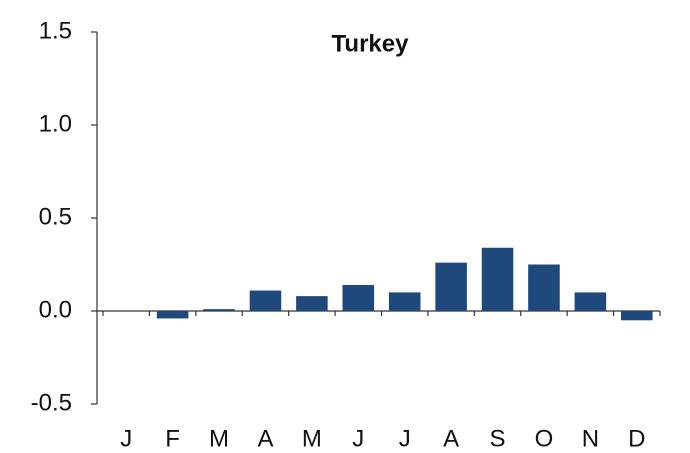  Describe the element at coordinates (55, 309) in the screenshot. I see `y-tick-label: 0.0` at that location.